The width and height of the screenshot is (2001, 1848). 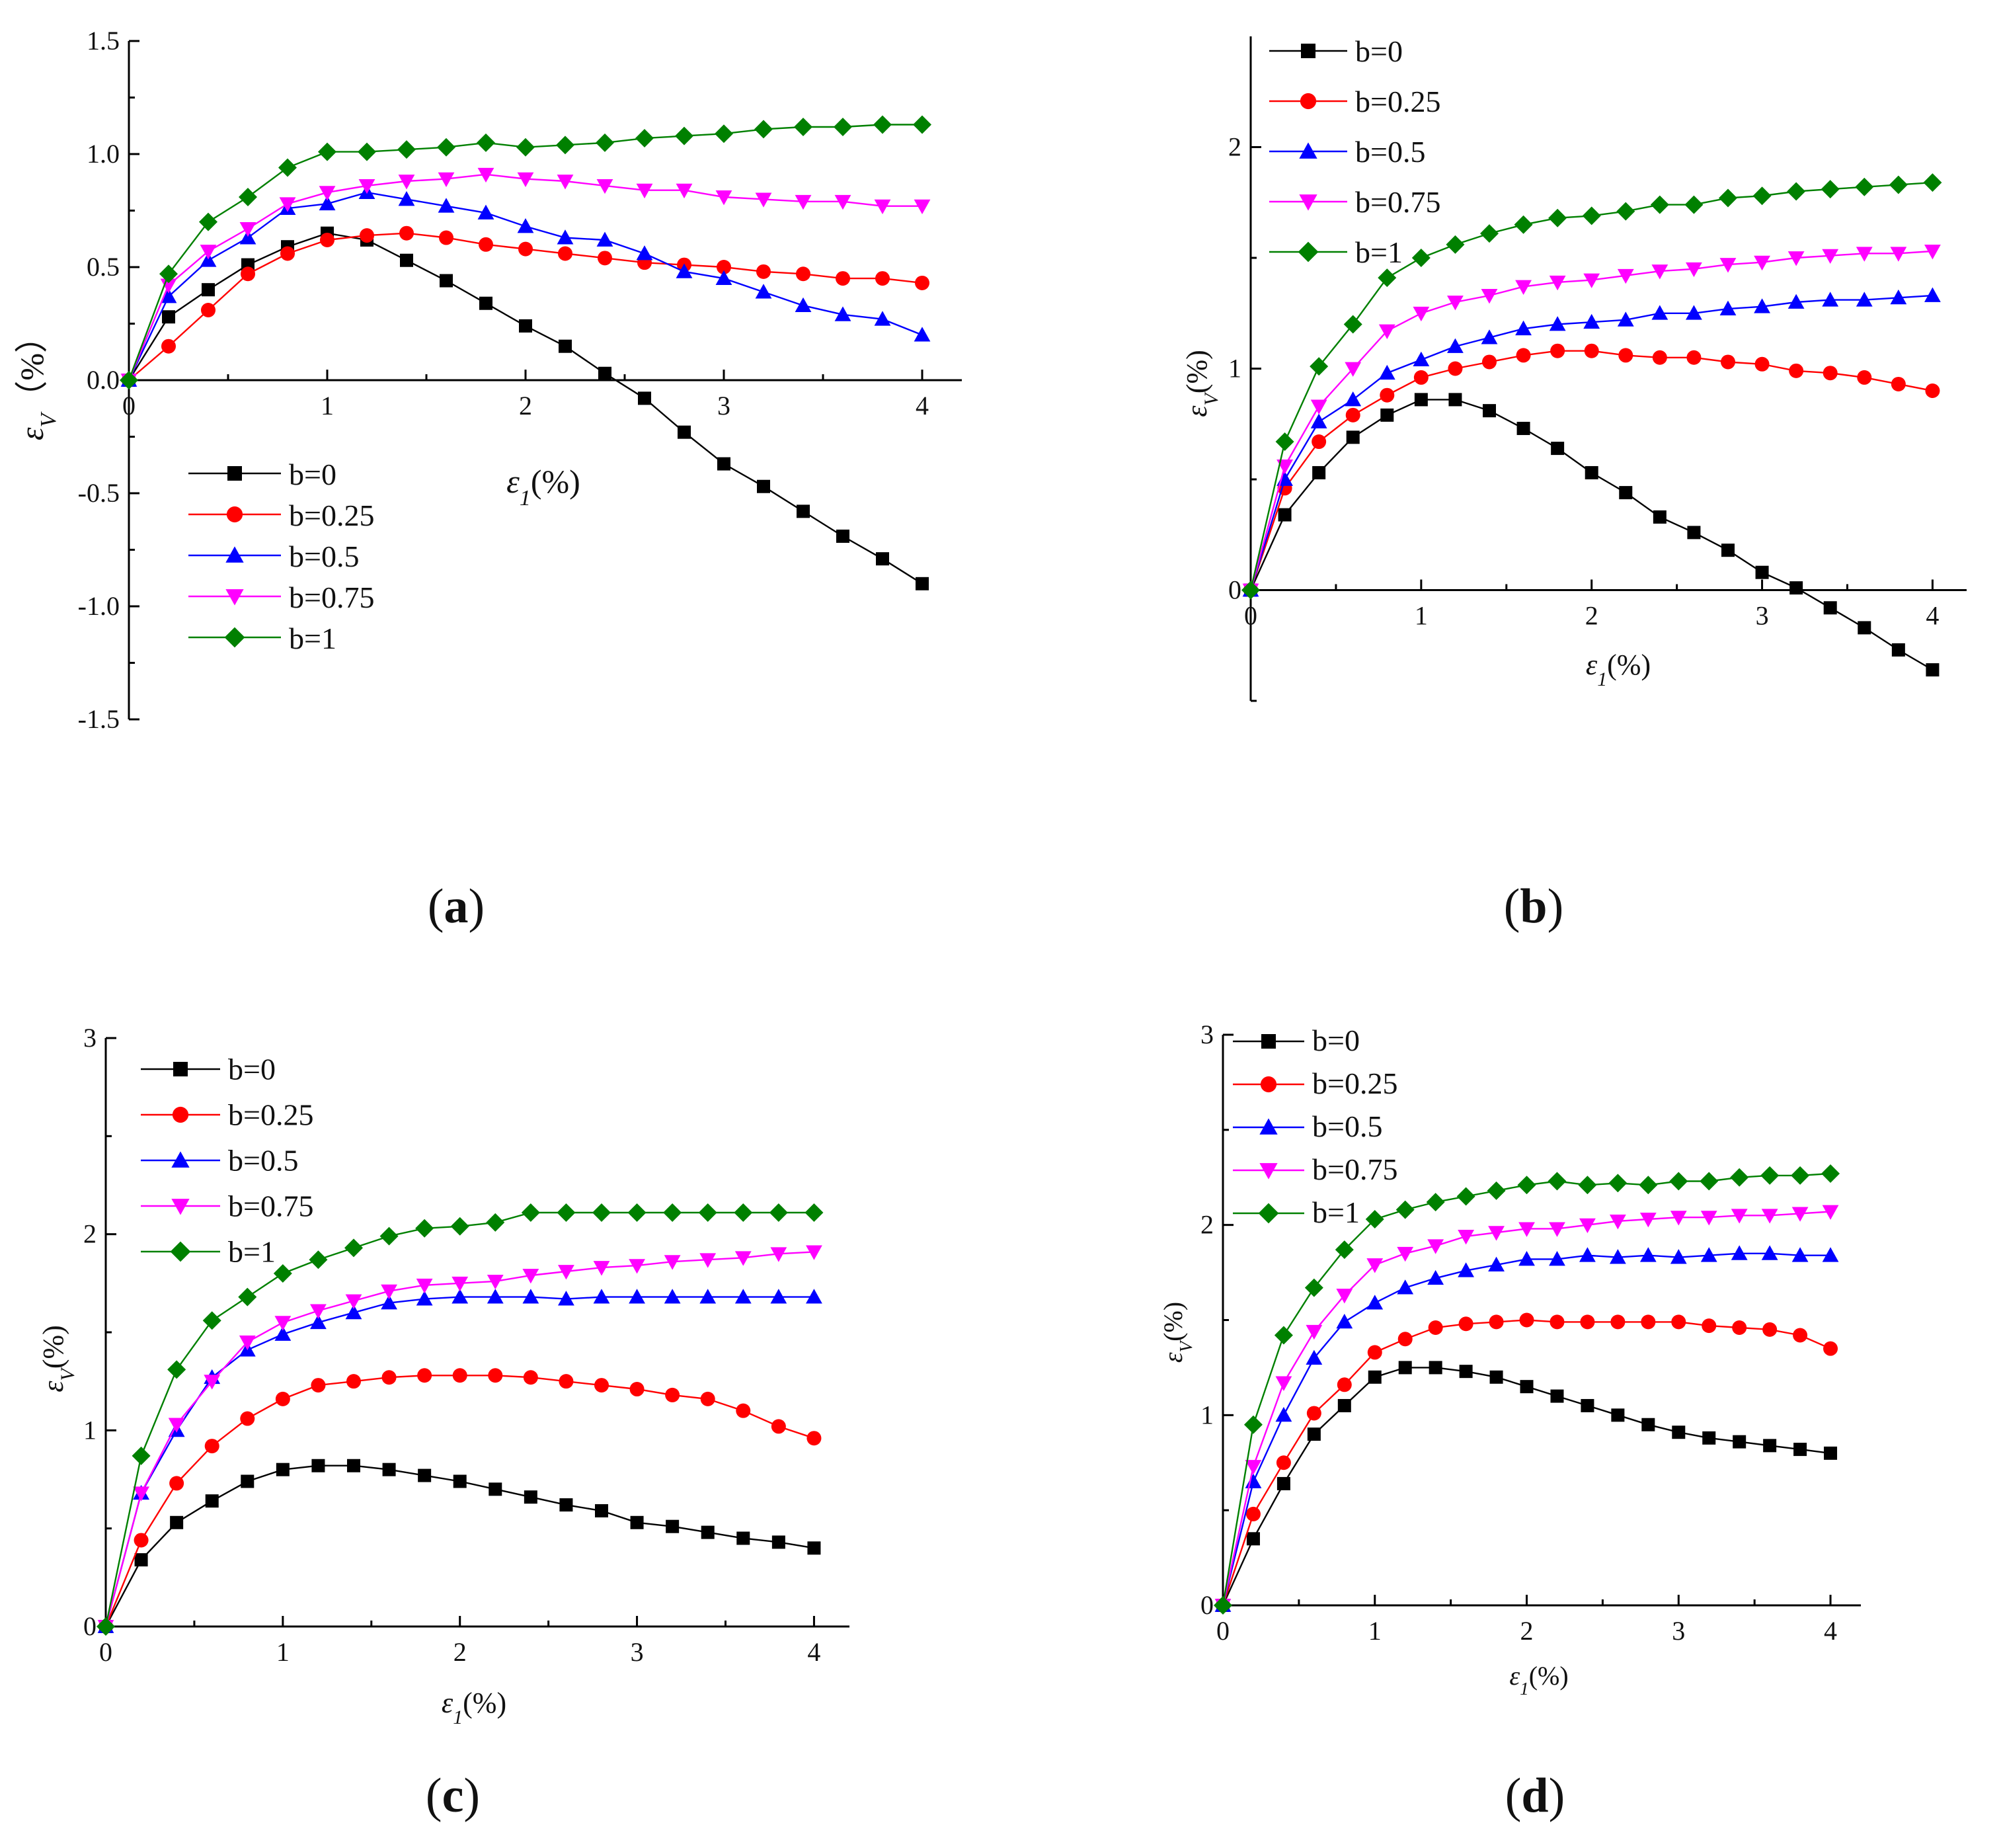 I want to click on legend-label: b=1, so click(x=312, y=638).